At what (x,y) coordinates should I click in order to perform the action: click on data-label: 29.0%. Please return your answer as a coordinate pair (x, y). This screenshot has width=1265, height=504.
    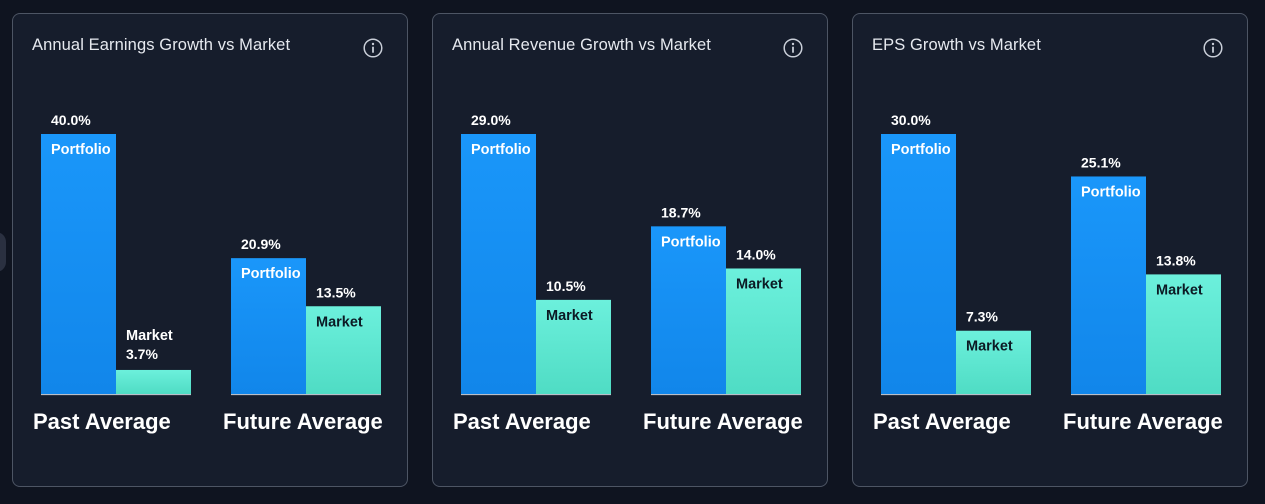
    Looking at the image, I should click on (491, 120).